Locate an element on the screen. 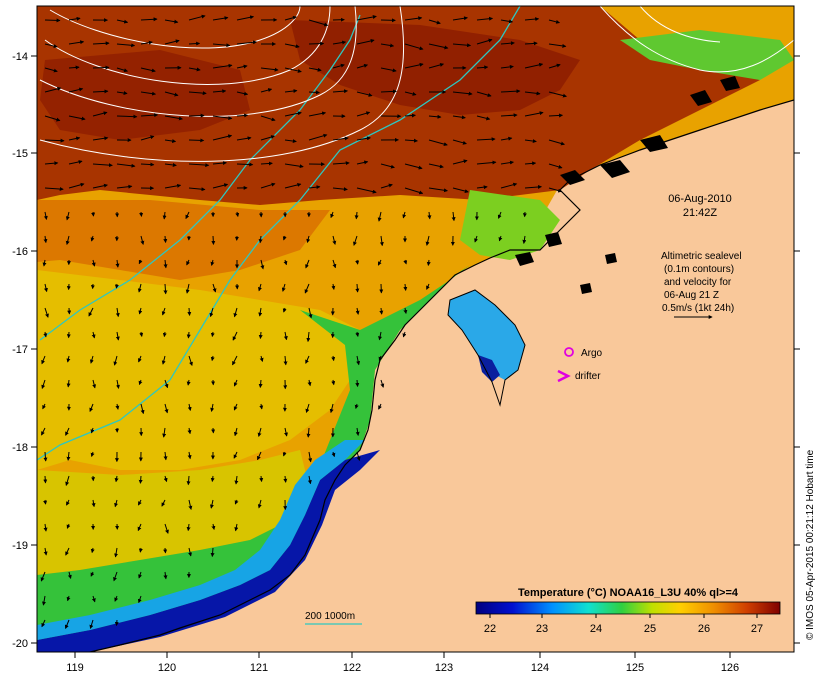  lon-label-125: 125 is located at coordinates (635, 668).